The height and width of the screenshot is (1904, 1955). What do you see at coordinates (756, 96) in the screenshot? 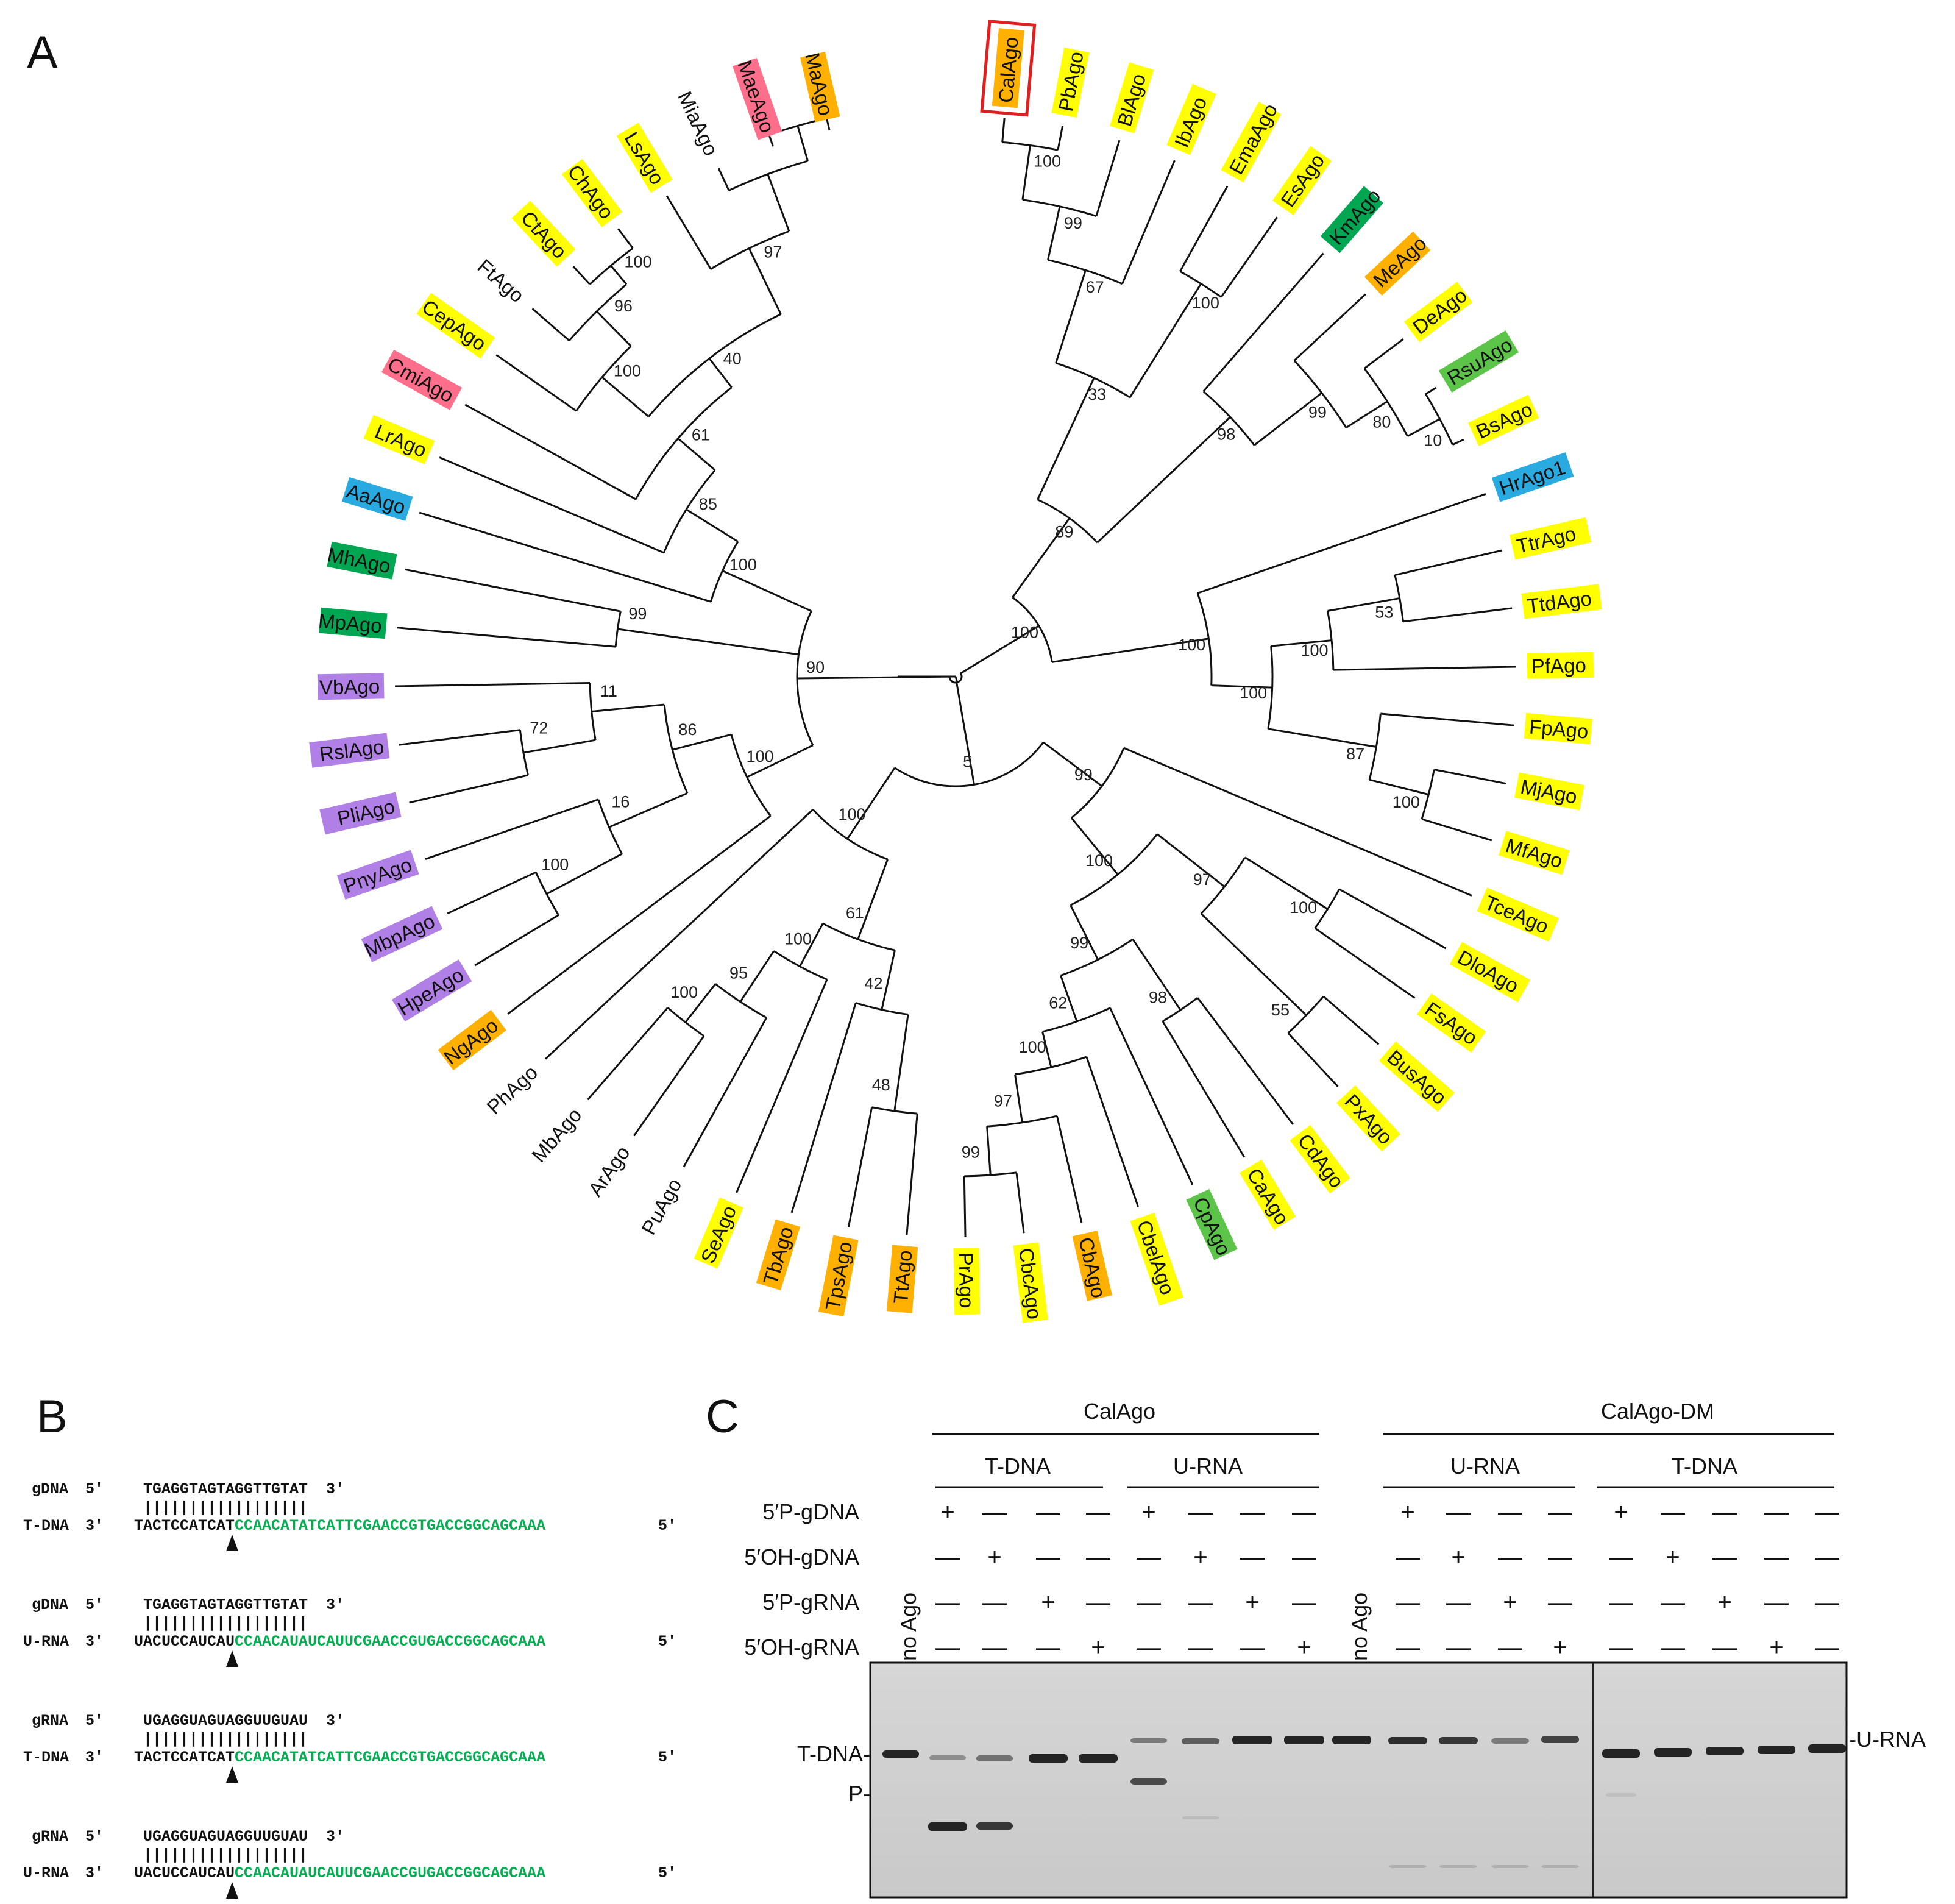
I see `leaf-label: MaeAgo` at bounding box center [756, 96].